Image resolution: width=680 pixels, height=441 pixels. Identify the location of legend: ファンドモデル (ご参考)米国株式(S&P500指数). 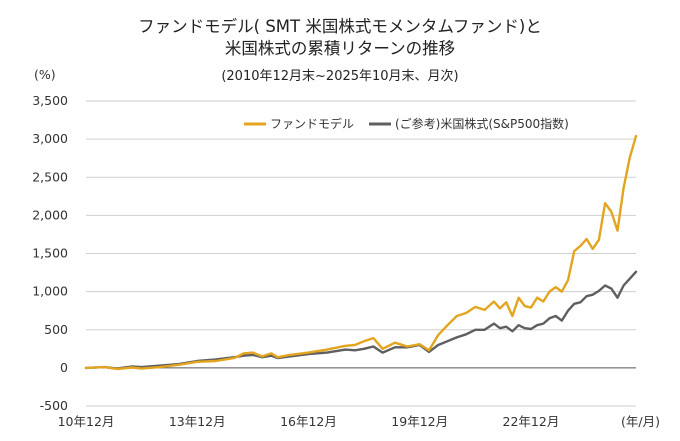
(406, 123).